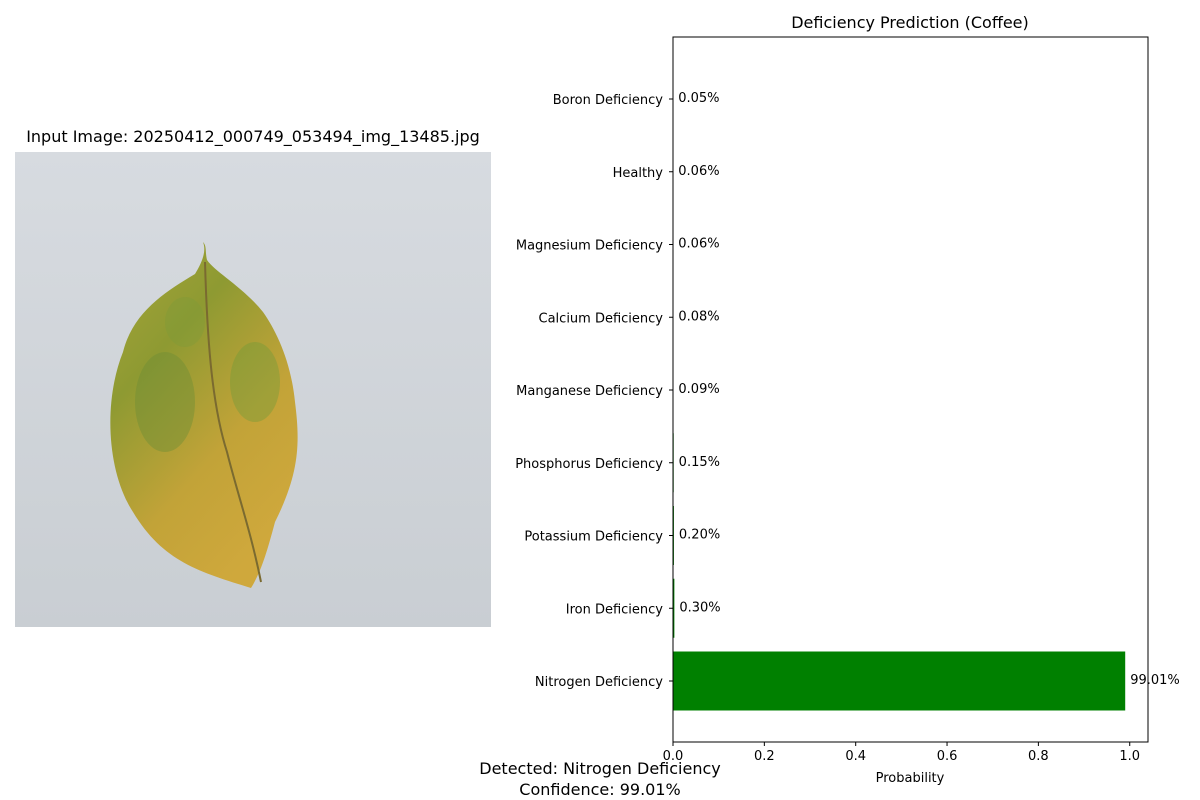 The height and width of the screenshot is (800, 1200). I want to click on value-label: 0.15%, so click(699, 462).